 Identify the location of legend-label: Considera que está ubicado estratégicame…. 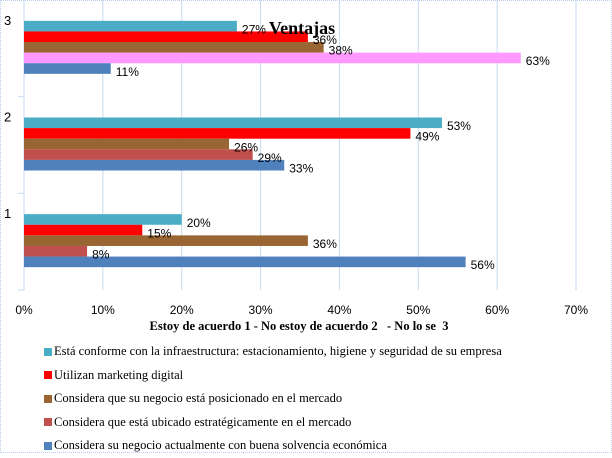
(203, 421).